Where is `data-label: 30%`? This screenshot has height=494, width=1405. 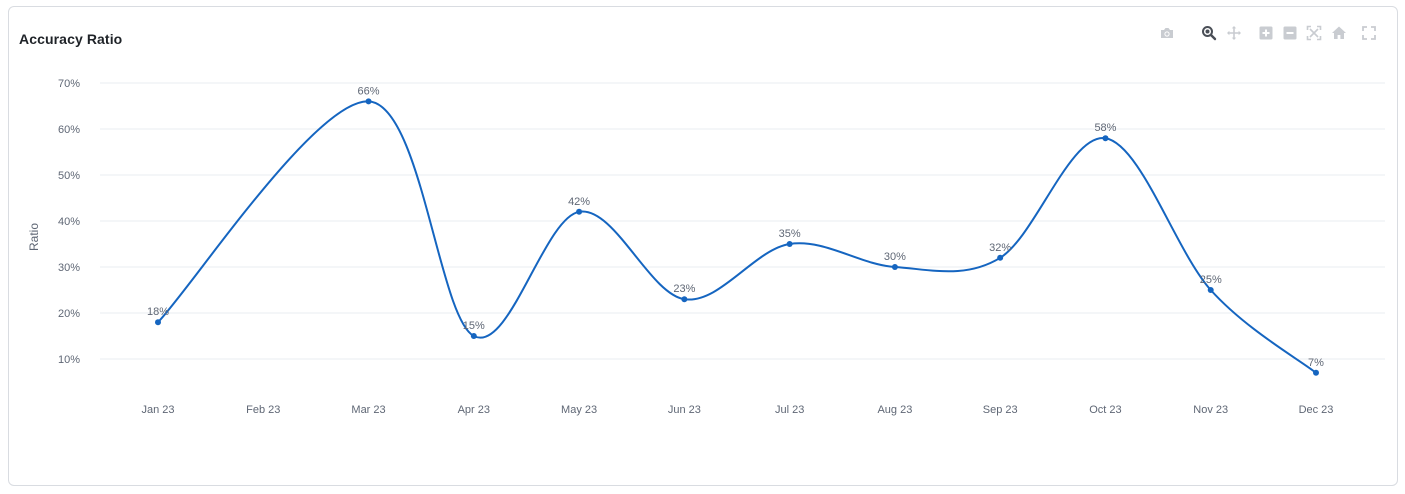 data-label: 30% is located at coordinates (895, 257).